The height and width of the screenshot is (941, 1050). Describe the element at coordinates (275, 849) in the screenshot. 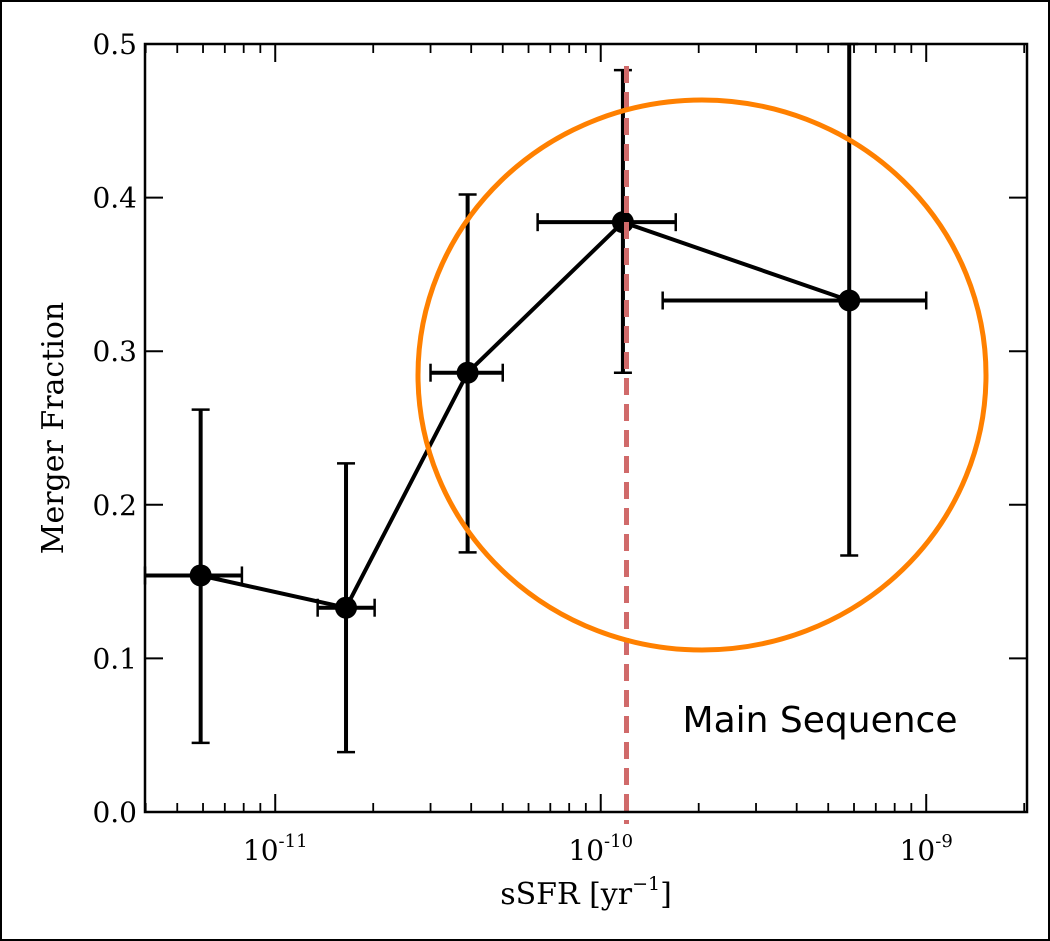

I see `x-tick-label: 10-11` at that location.